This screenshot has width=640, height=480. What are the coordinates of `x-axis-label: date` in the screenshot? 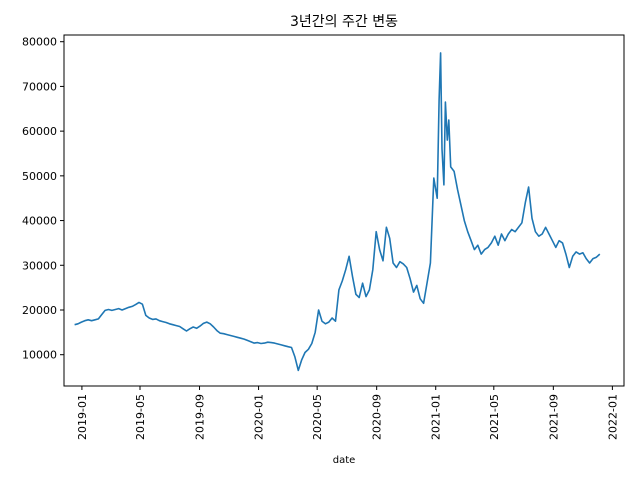 It's located at (344, 460).